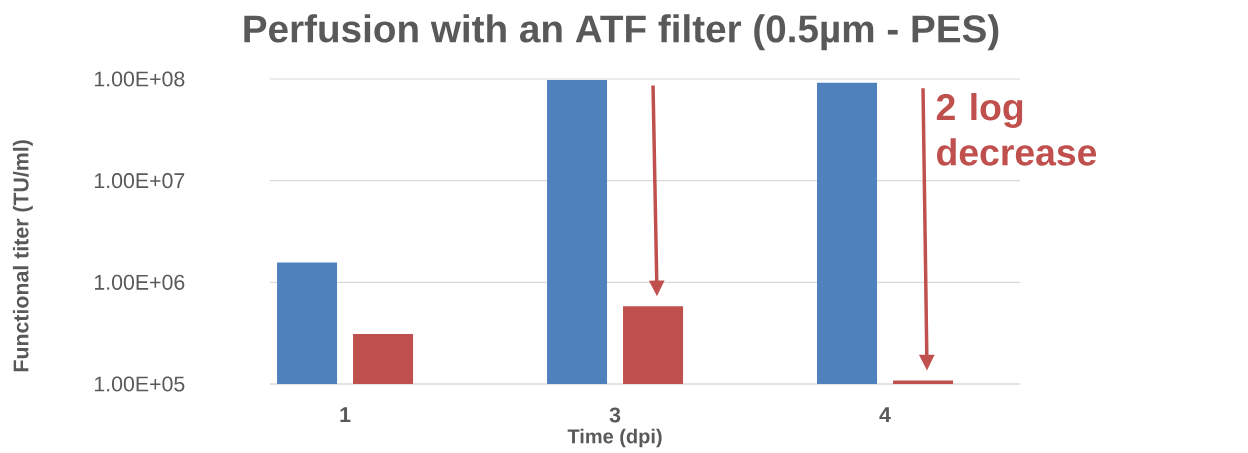 This screenshot has width=1248, height=453. What do you see at coordinates (139, 384) in the screenshot?
I see `y-tick-label: 1.00E+05` at bounding box center [139, 384].